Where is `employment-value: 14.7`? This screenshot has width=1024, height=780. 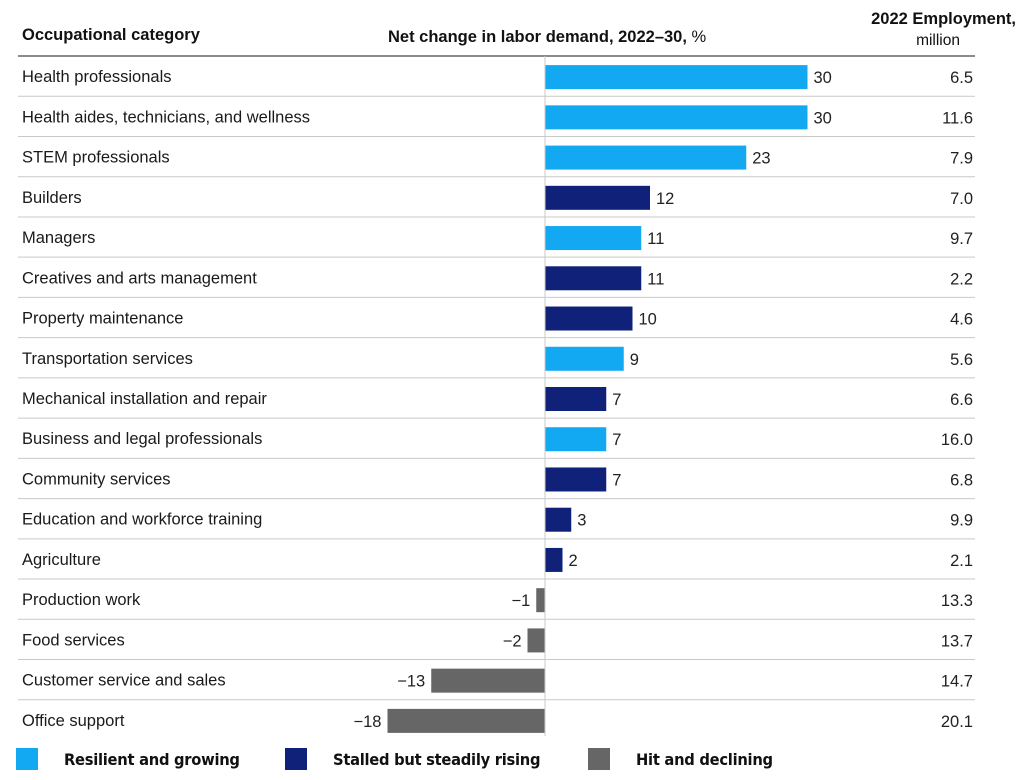 employment-value: 14.7 is located at coordinates (957, 682).